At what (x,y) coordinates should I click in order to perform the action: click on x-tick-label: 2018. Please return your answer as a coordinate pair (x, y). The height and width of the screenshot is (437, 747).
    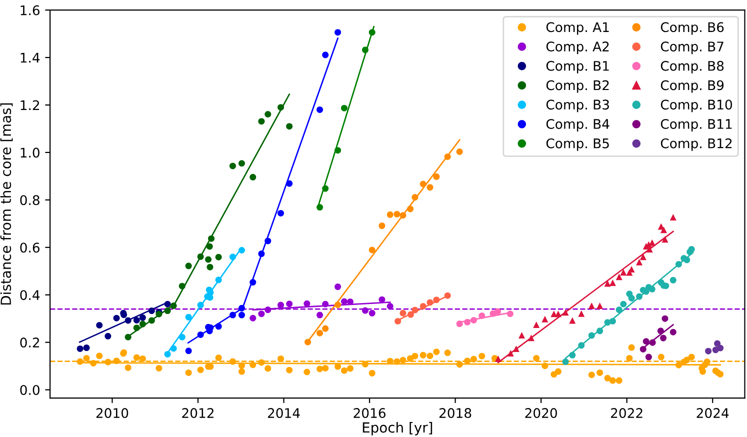
    Looking at the image, I should click on (455, 413).